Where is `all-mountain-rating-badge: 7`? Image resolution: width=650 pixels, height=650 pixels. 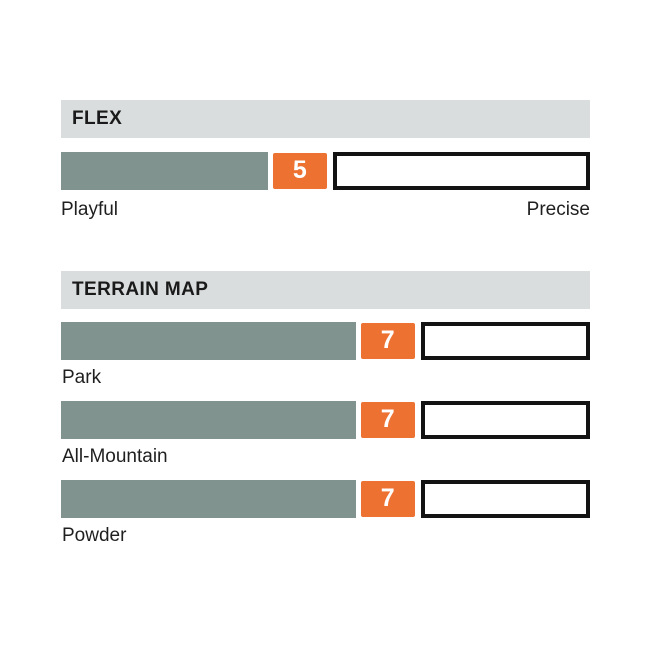
all-mountain-rating-badge: 7 is located at coordinates (387, 419).